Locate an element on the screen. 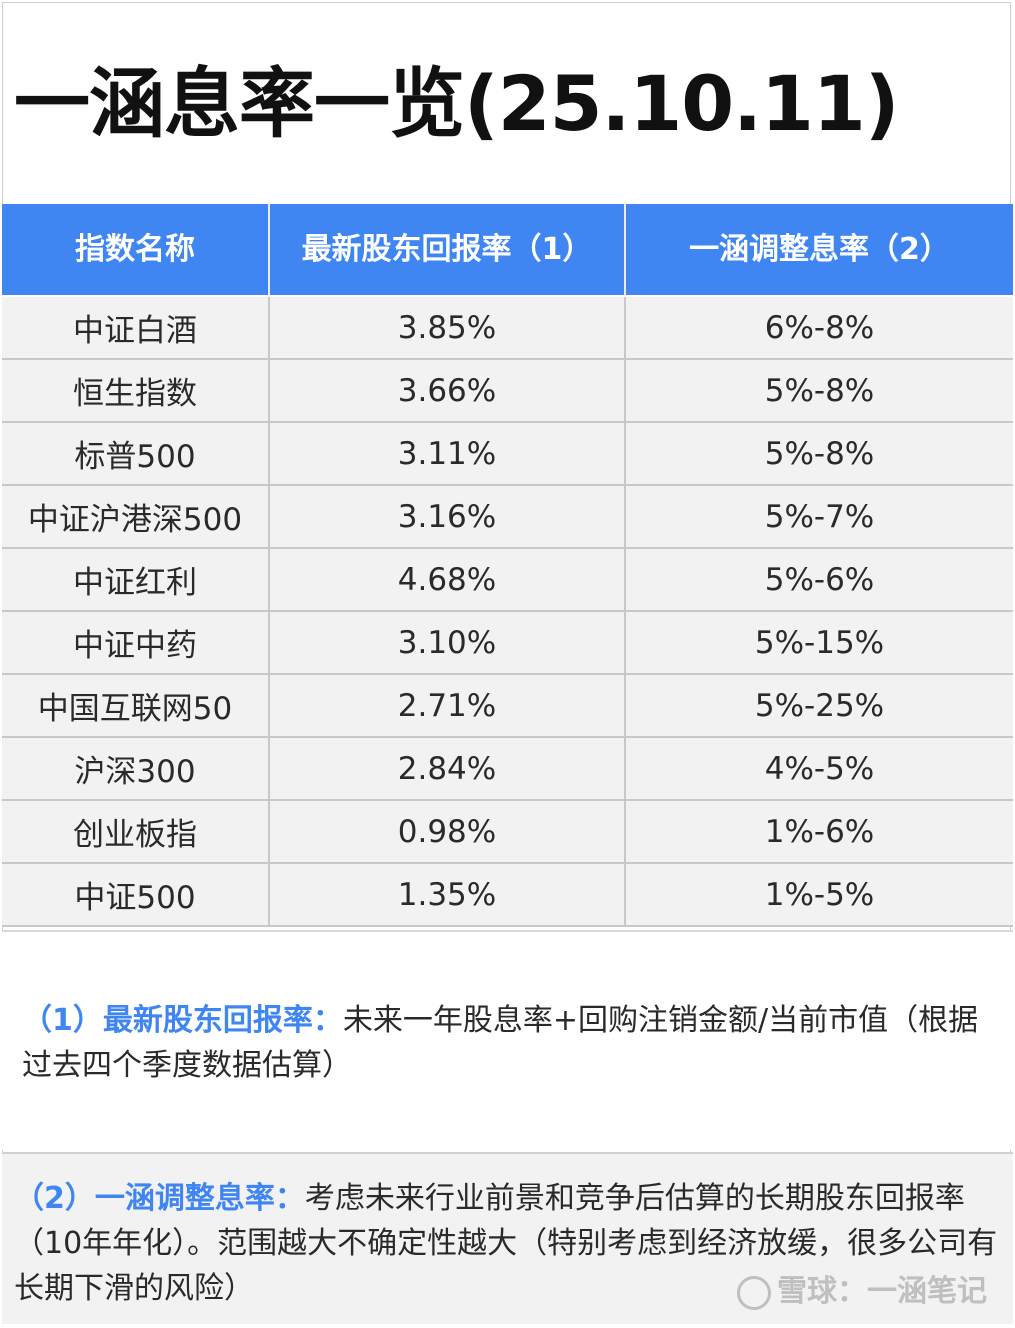  snowball-logo-icon is located at coordinates (754, 1292).